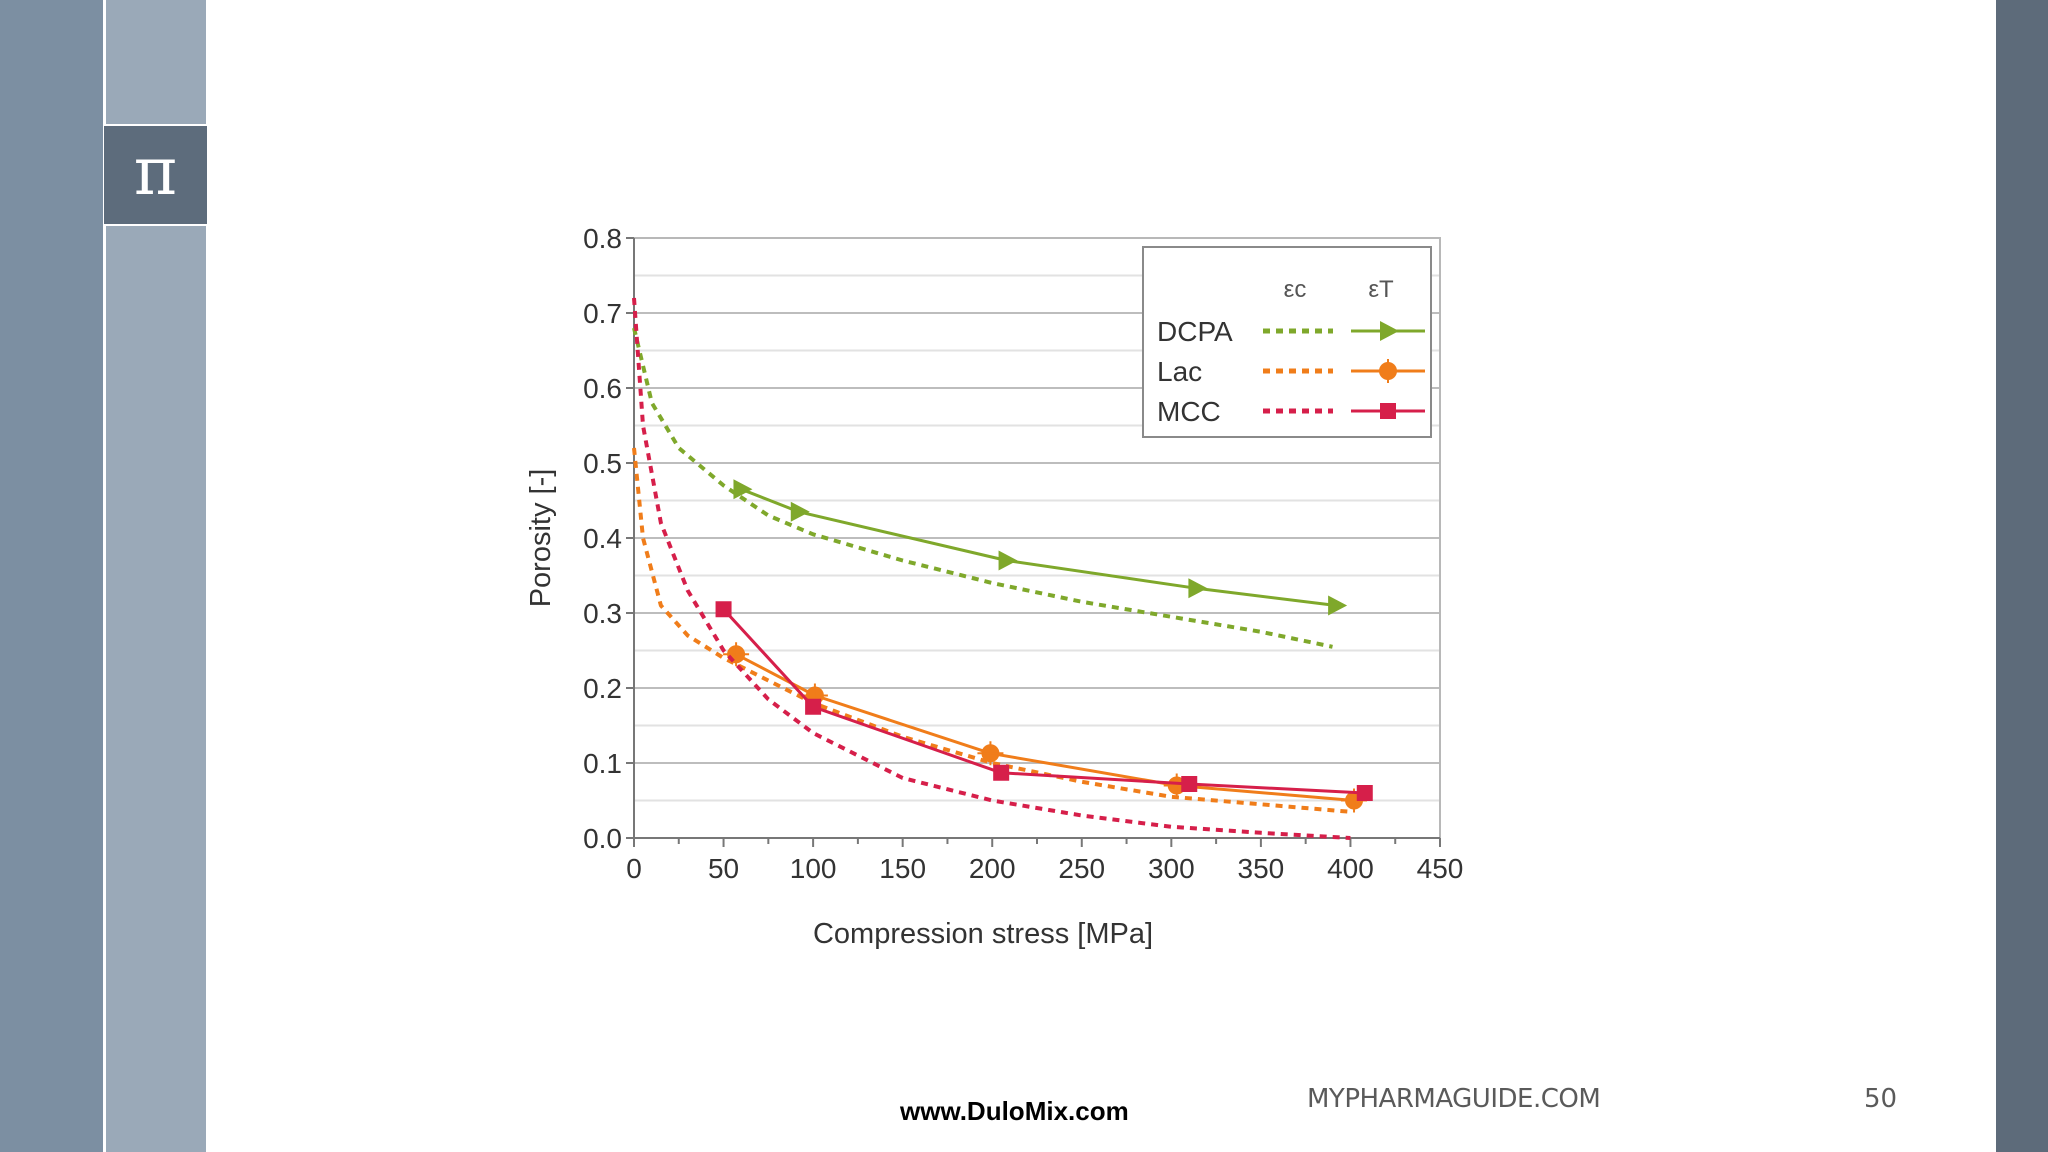 The height and width of the screenshot is (1152, 2048). I want to click on footer-site-link: www.DuloMix.com, so click(1014, 1111).